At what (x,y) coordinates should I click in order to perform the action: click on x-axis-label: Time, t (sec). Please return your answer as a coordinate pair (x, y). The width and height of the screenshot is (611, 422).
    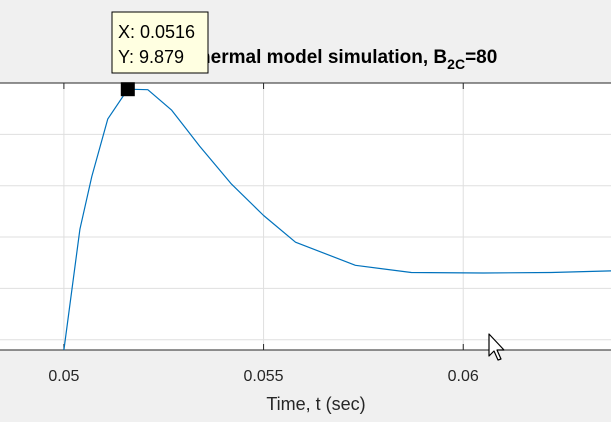
    Looking at the image, I should click on (315, 404).